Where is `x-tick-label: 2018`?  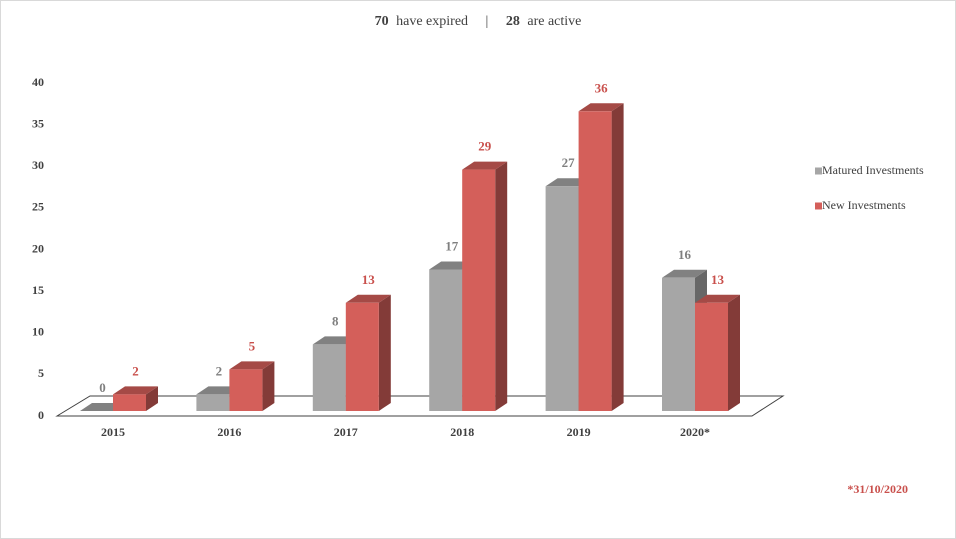 x-tick-label: 2018 is located at coordinates (462, 432).